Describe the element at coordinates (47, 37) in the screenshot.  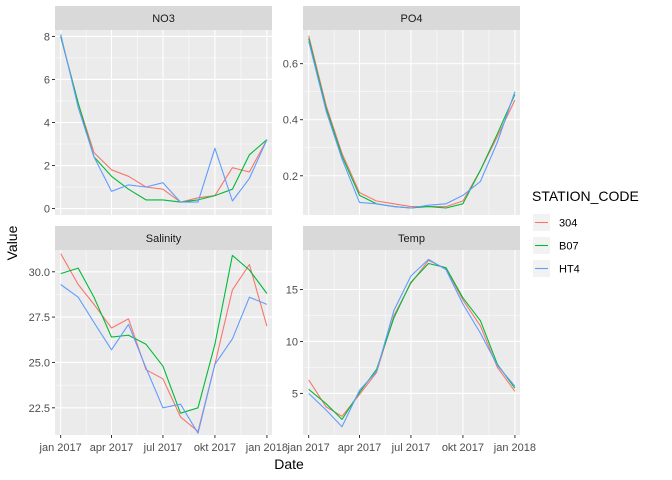
I see `y-tick-label: 8` at that location.